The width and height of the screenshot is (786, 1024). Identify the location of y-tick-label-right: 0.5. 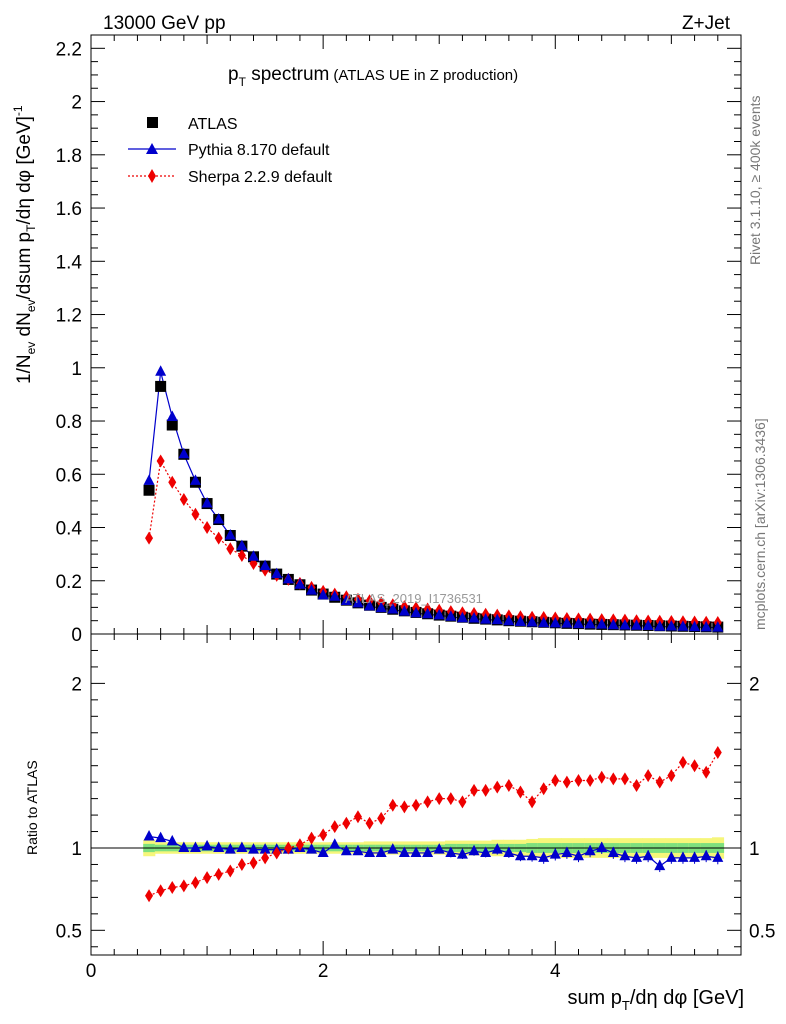
(762, 931).